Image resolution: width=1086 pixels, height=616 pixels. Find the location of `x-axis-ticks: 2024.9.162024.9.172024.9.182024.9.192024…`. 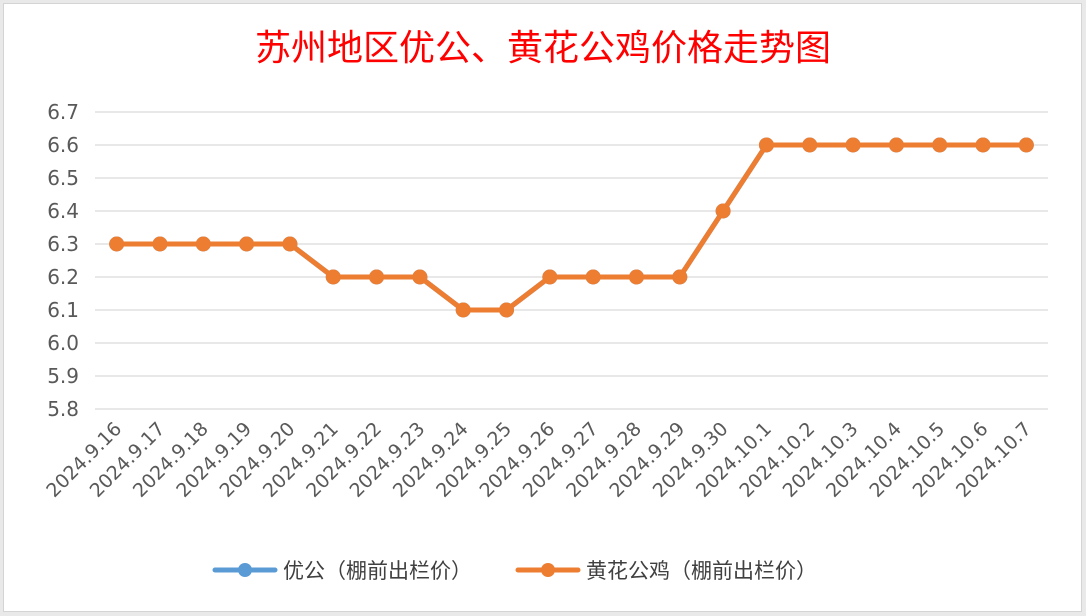

x-axis-ticks: 2024.9.162024.9.172024.9.182024.9.192024… is located at coordinates (539, 460).